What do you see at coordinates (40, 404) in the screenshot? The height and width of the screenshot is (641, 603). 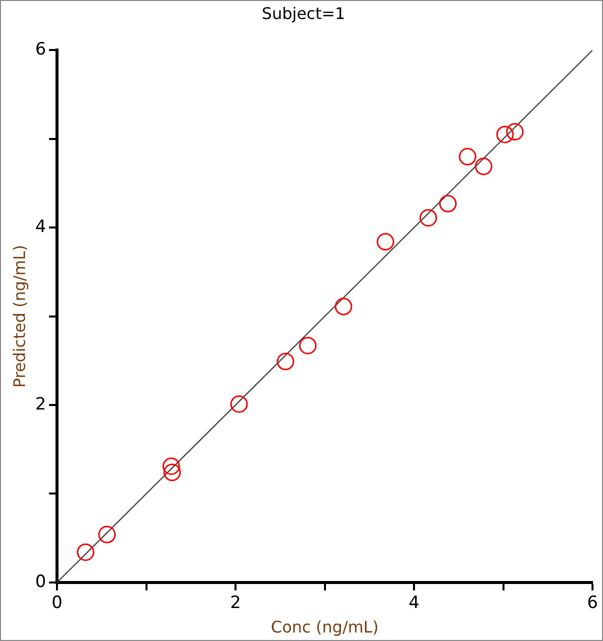 I see `y-tick-label: 2` at bounding box center [40, 404].